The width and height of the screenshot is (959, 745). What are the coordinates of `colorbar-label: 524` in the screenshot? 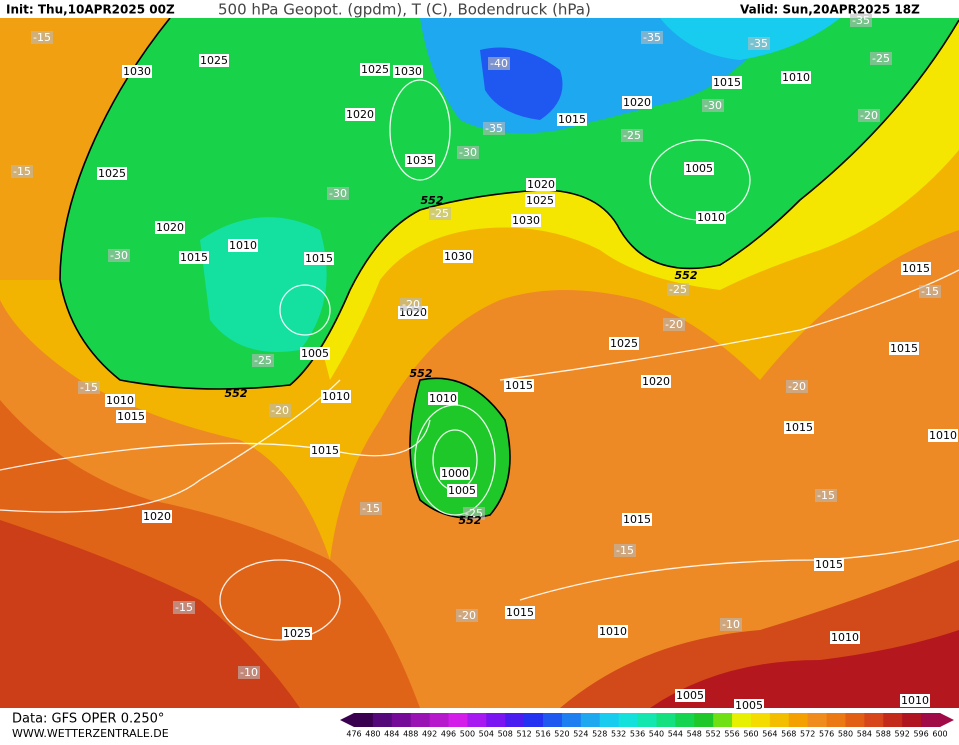 It's located at (580, 734).